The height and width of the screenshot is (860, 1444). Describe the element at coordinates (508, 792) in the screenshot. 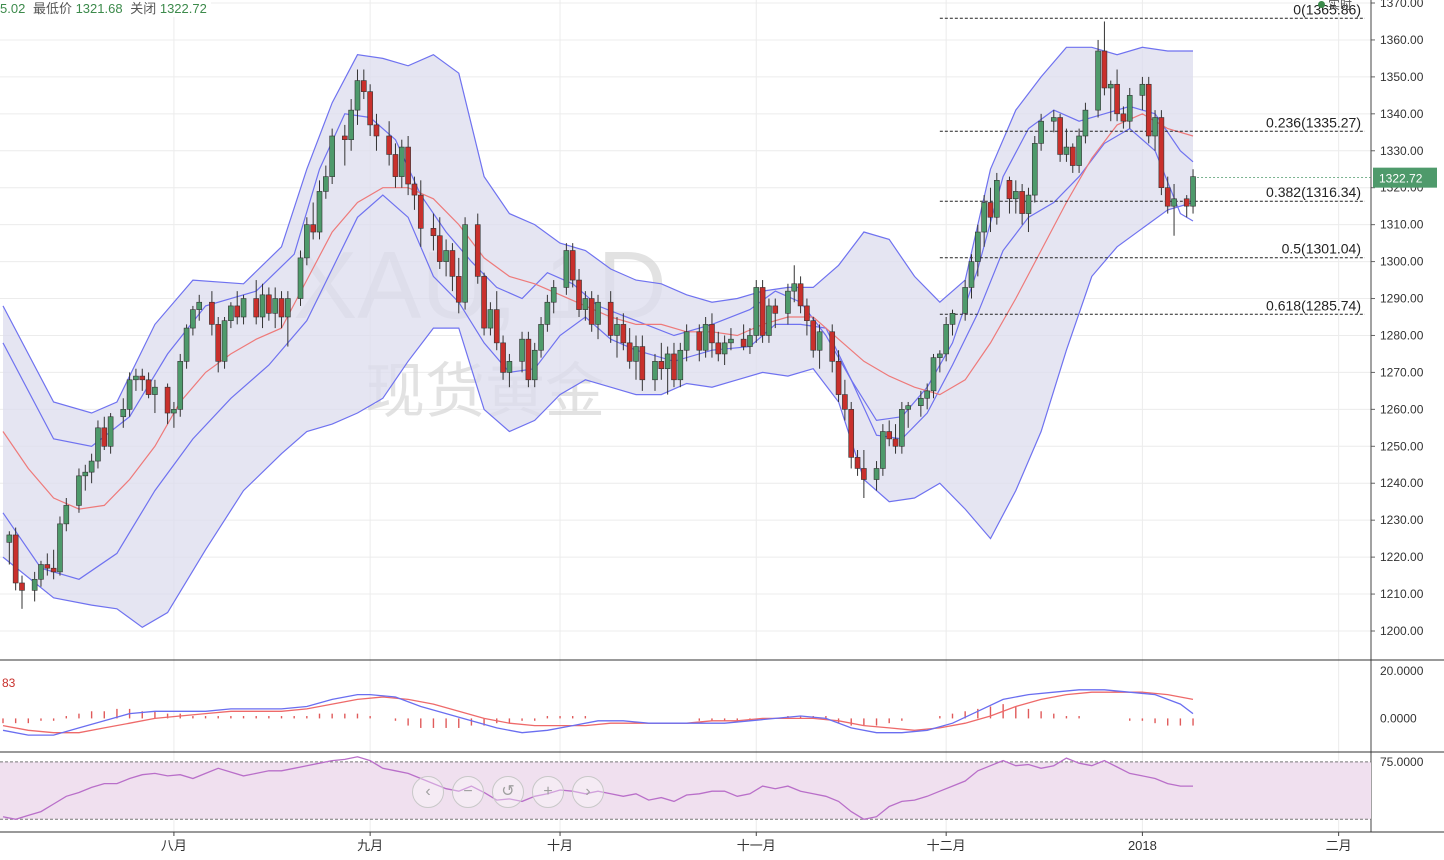

I see `reset-zoom-button: ↺` at that location.